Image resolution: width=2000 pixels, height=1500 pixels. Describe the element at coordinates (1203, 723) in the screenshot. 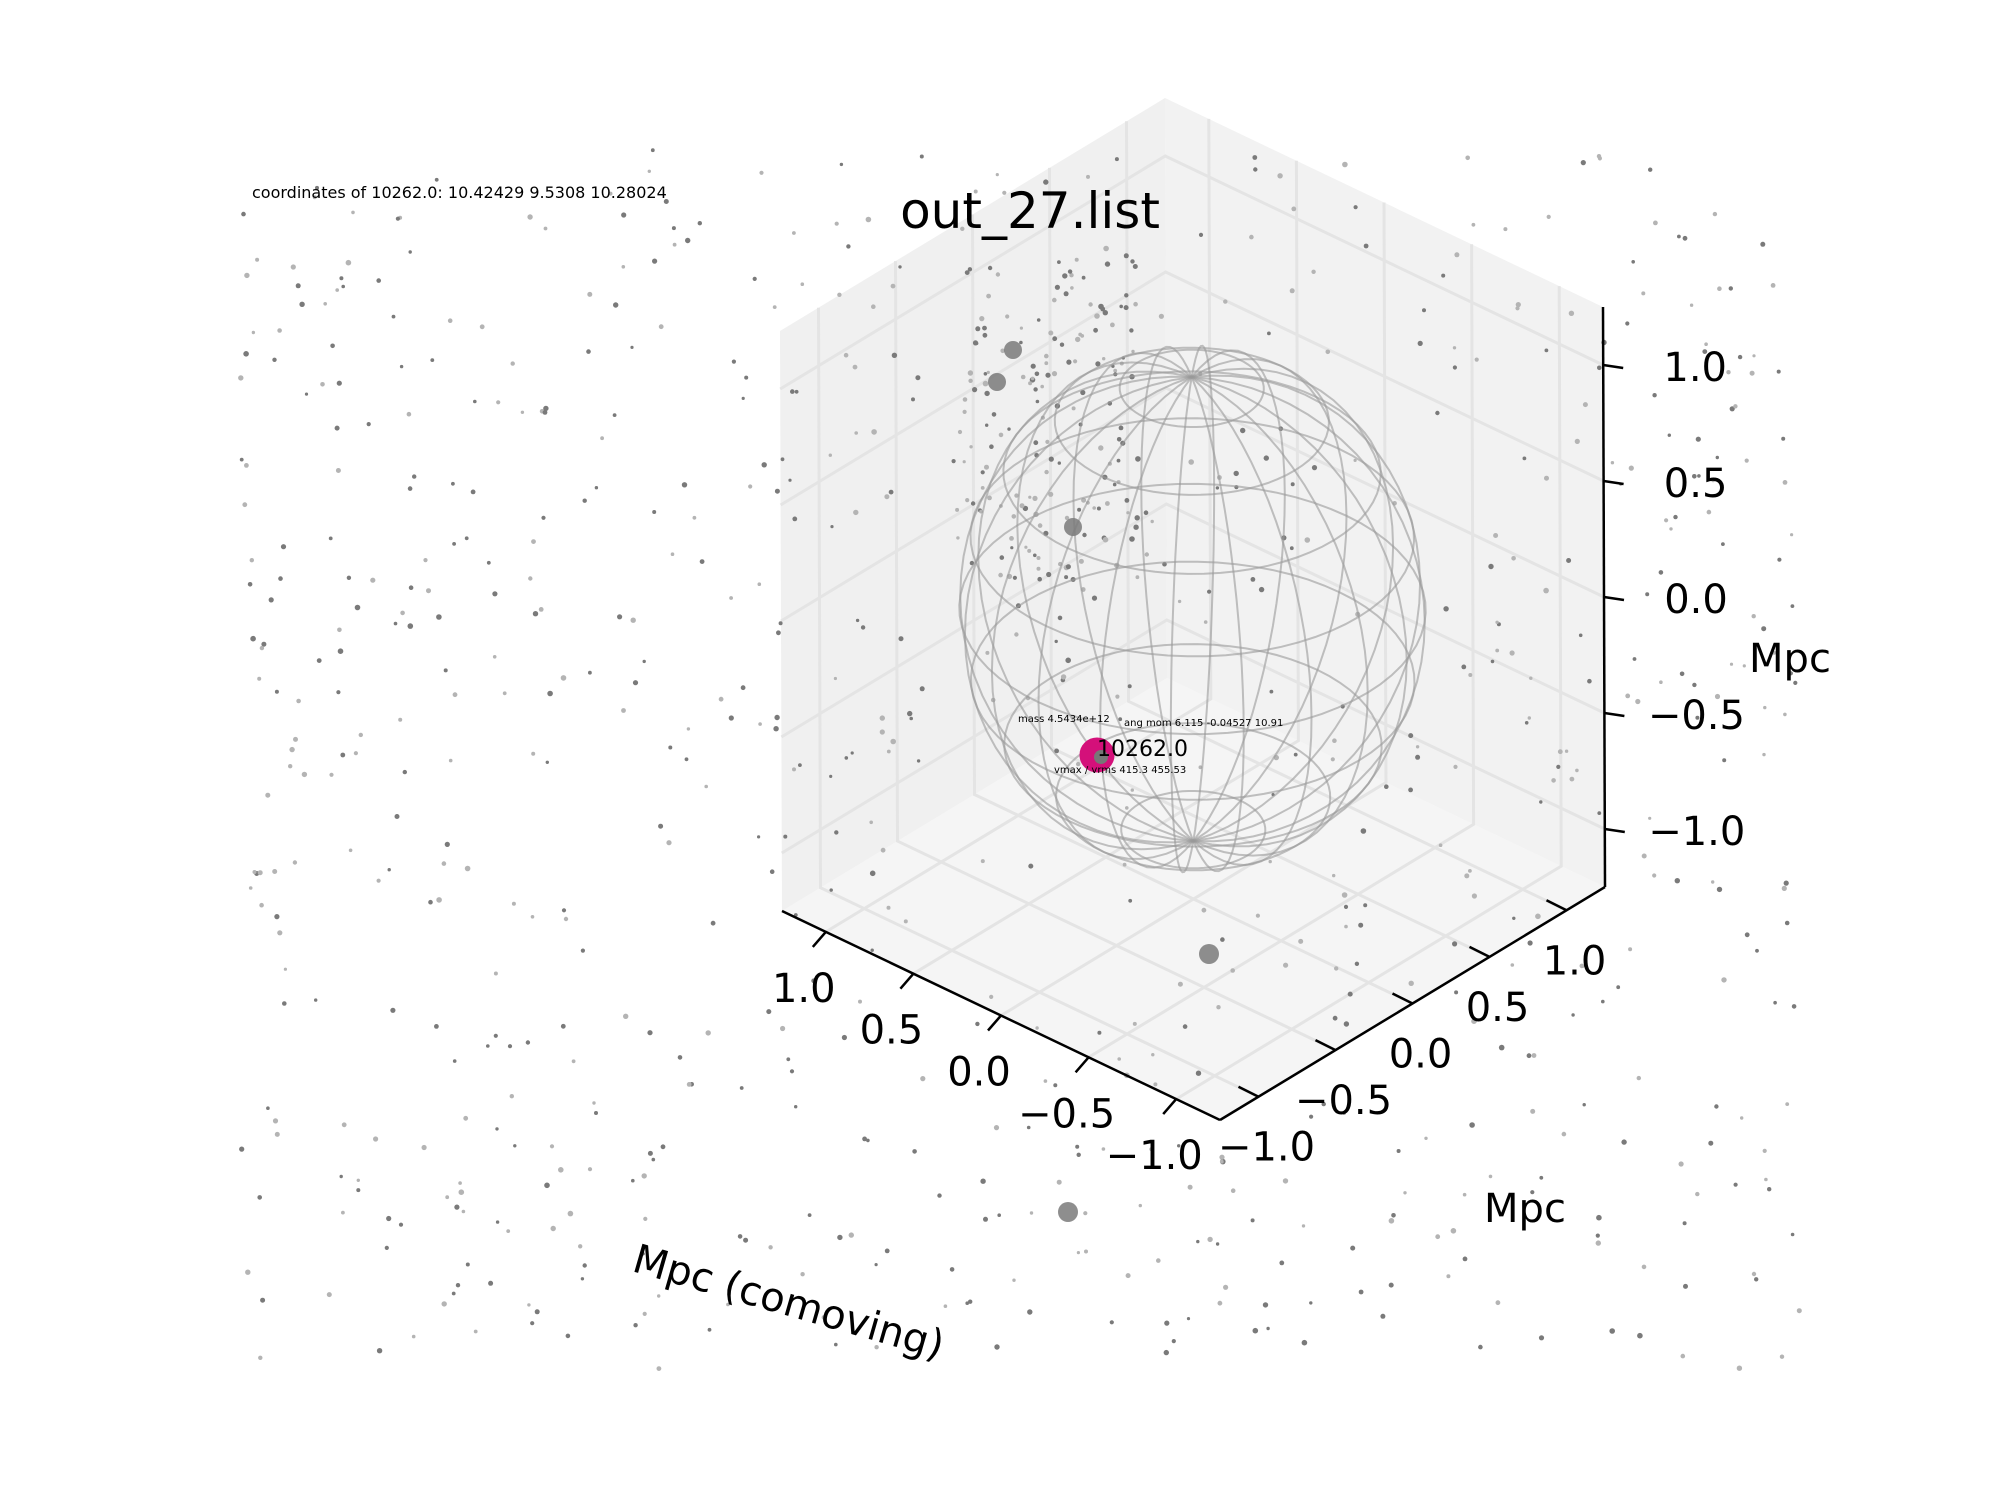

I see `central-halo-ang-mom: ang mom 6.115 -0.04527 10.91` at that location.